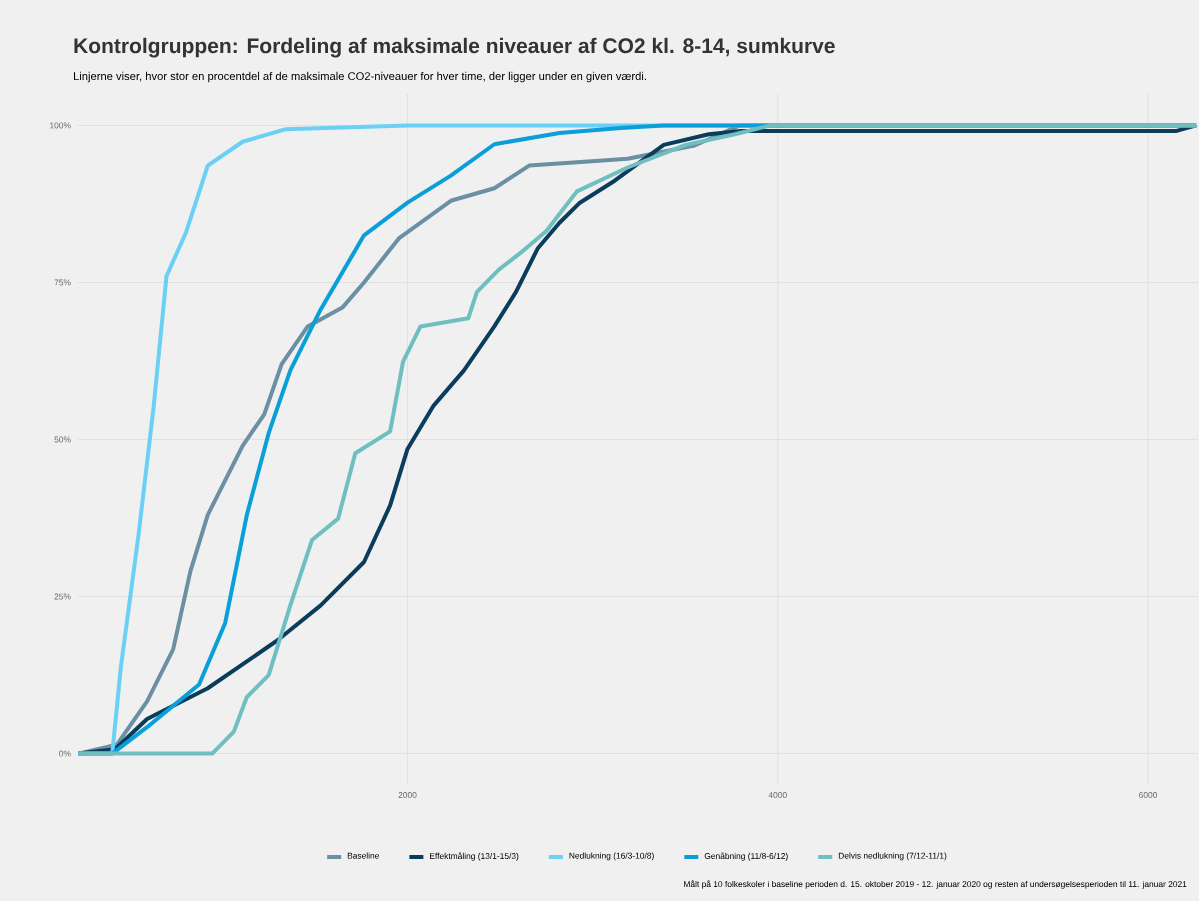 The height and width of the screenshot is (901, 1199). What do you see at coordinates (777, 795) in the screenshot?
I see `x-tick-label: 4000` at bounding box center [777, 795].